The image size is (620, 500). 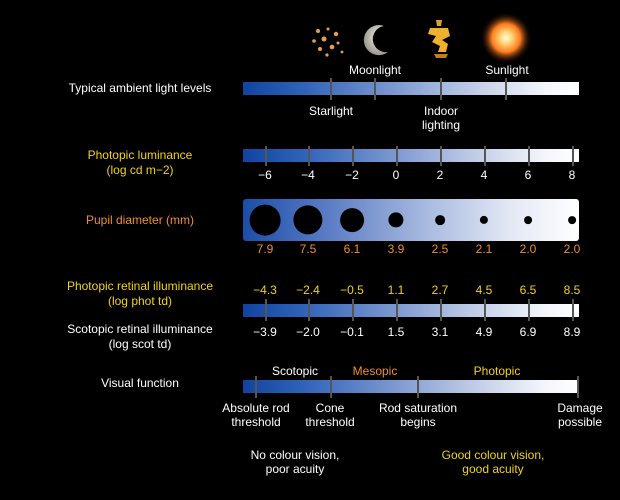 What do you see at coordinates (439, 39) in the screenshot?
I see `lamp-icon` at bounding box center [439, 39].